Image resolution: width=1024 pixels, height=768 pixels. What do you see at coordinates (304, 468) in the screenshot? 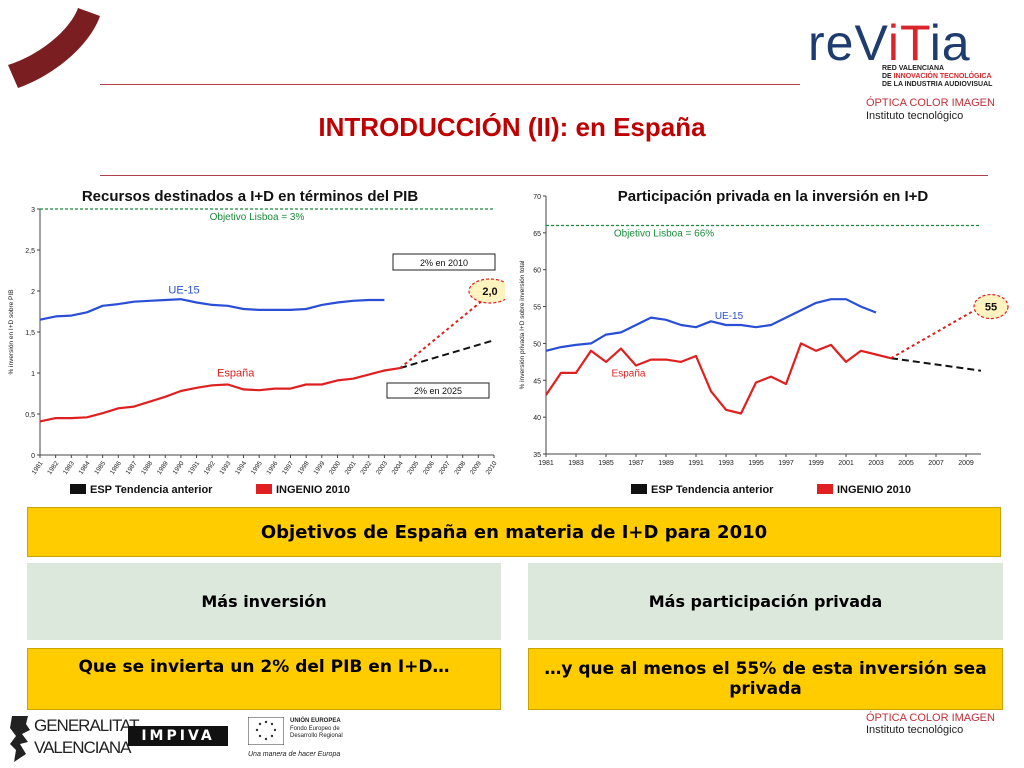
I see `x-tick-label: 1998` at bounding box center [304, 468].